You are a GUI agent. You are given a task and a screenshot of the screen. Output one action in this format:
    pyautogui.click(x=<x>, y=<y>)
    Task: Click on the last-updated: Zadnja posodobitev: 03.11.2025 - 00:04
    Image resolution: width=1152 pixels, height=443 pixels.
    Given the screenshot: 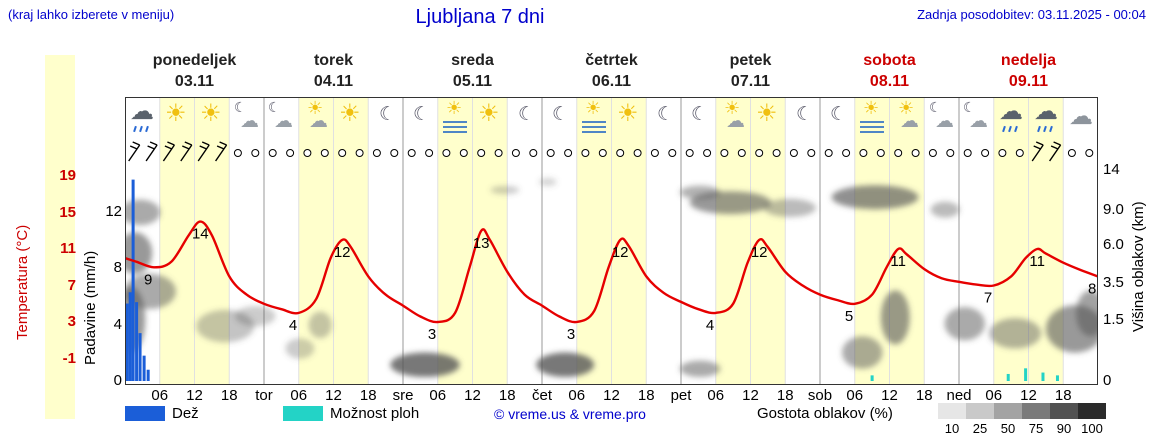 What is the action you would take?
    pyautogui.click(x=1031, y=14)
    